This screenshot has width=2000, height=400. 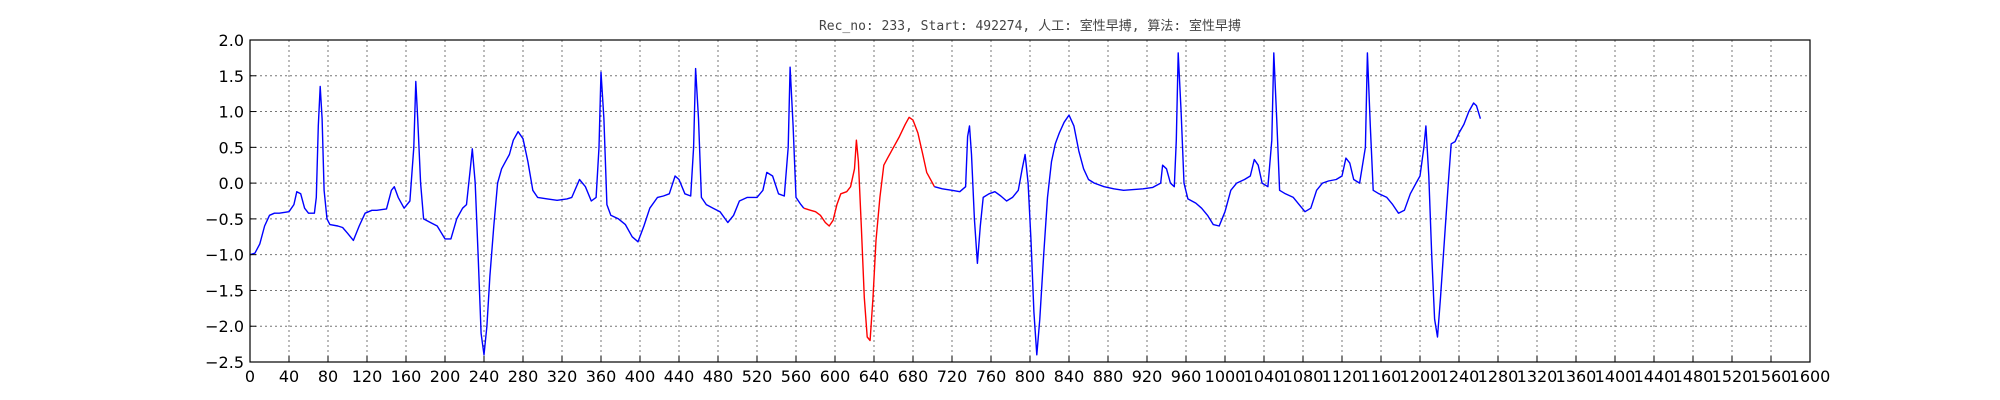 I want to click on x-tick-label: 1000, so click(x=1225, y=376).